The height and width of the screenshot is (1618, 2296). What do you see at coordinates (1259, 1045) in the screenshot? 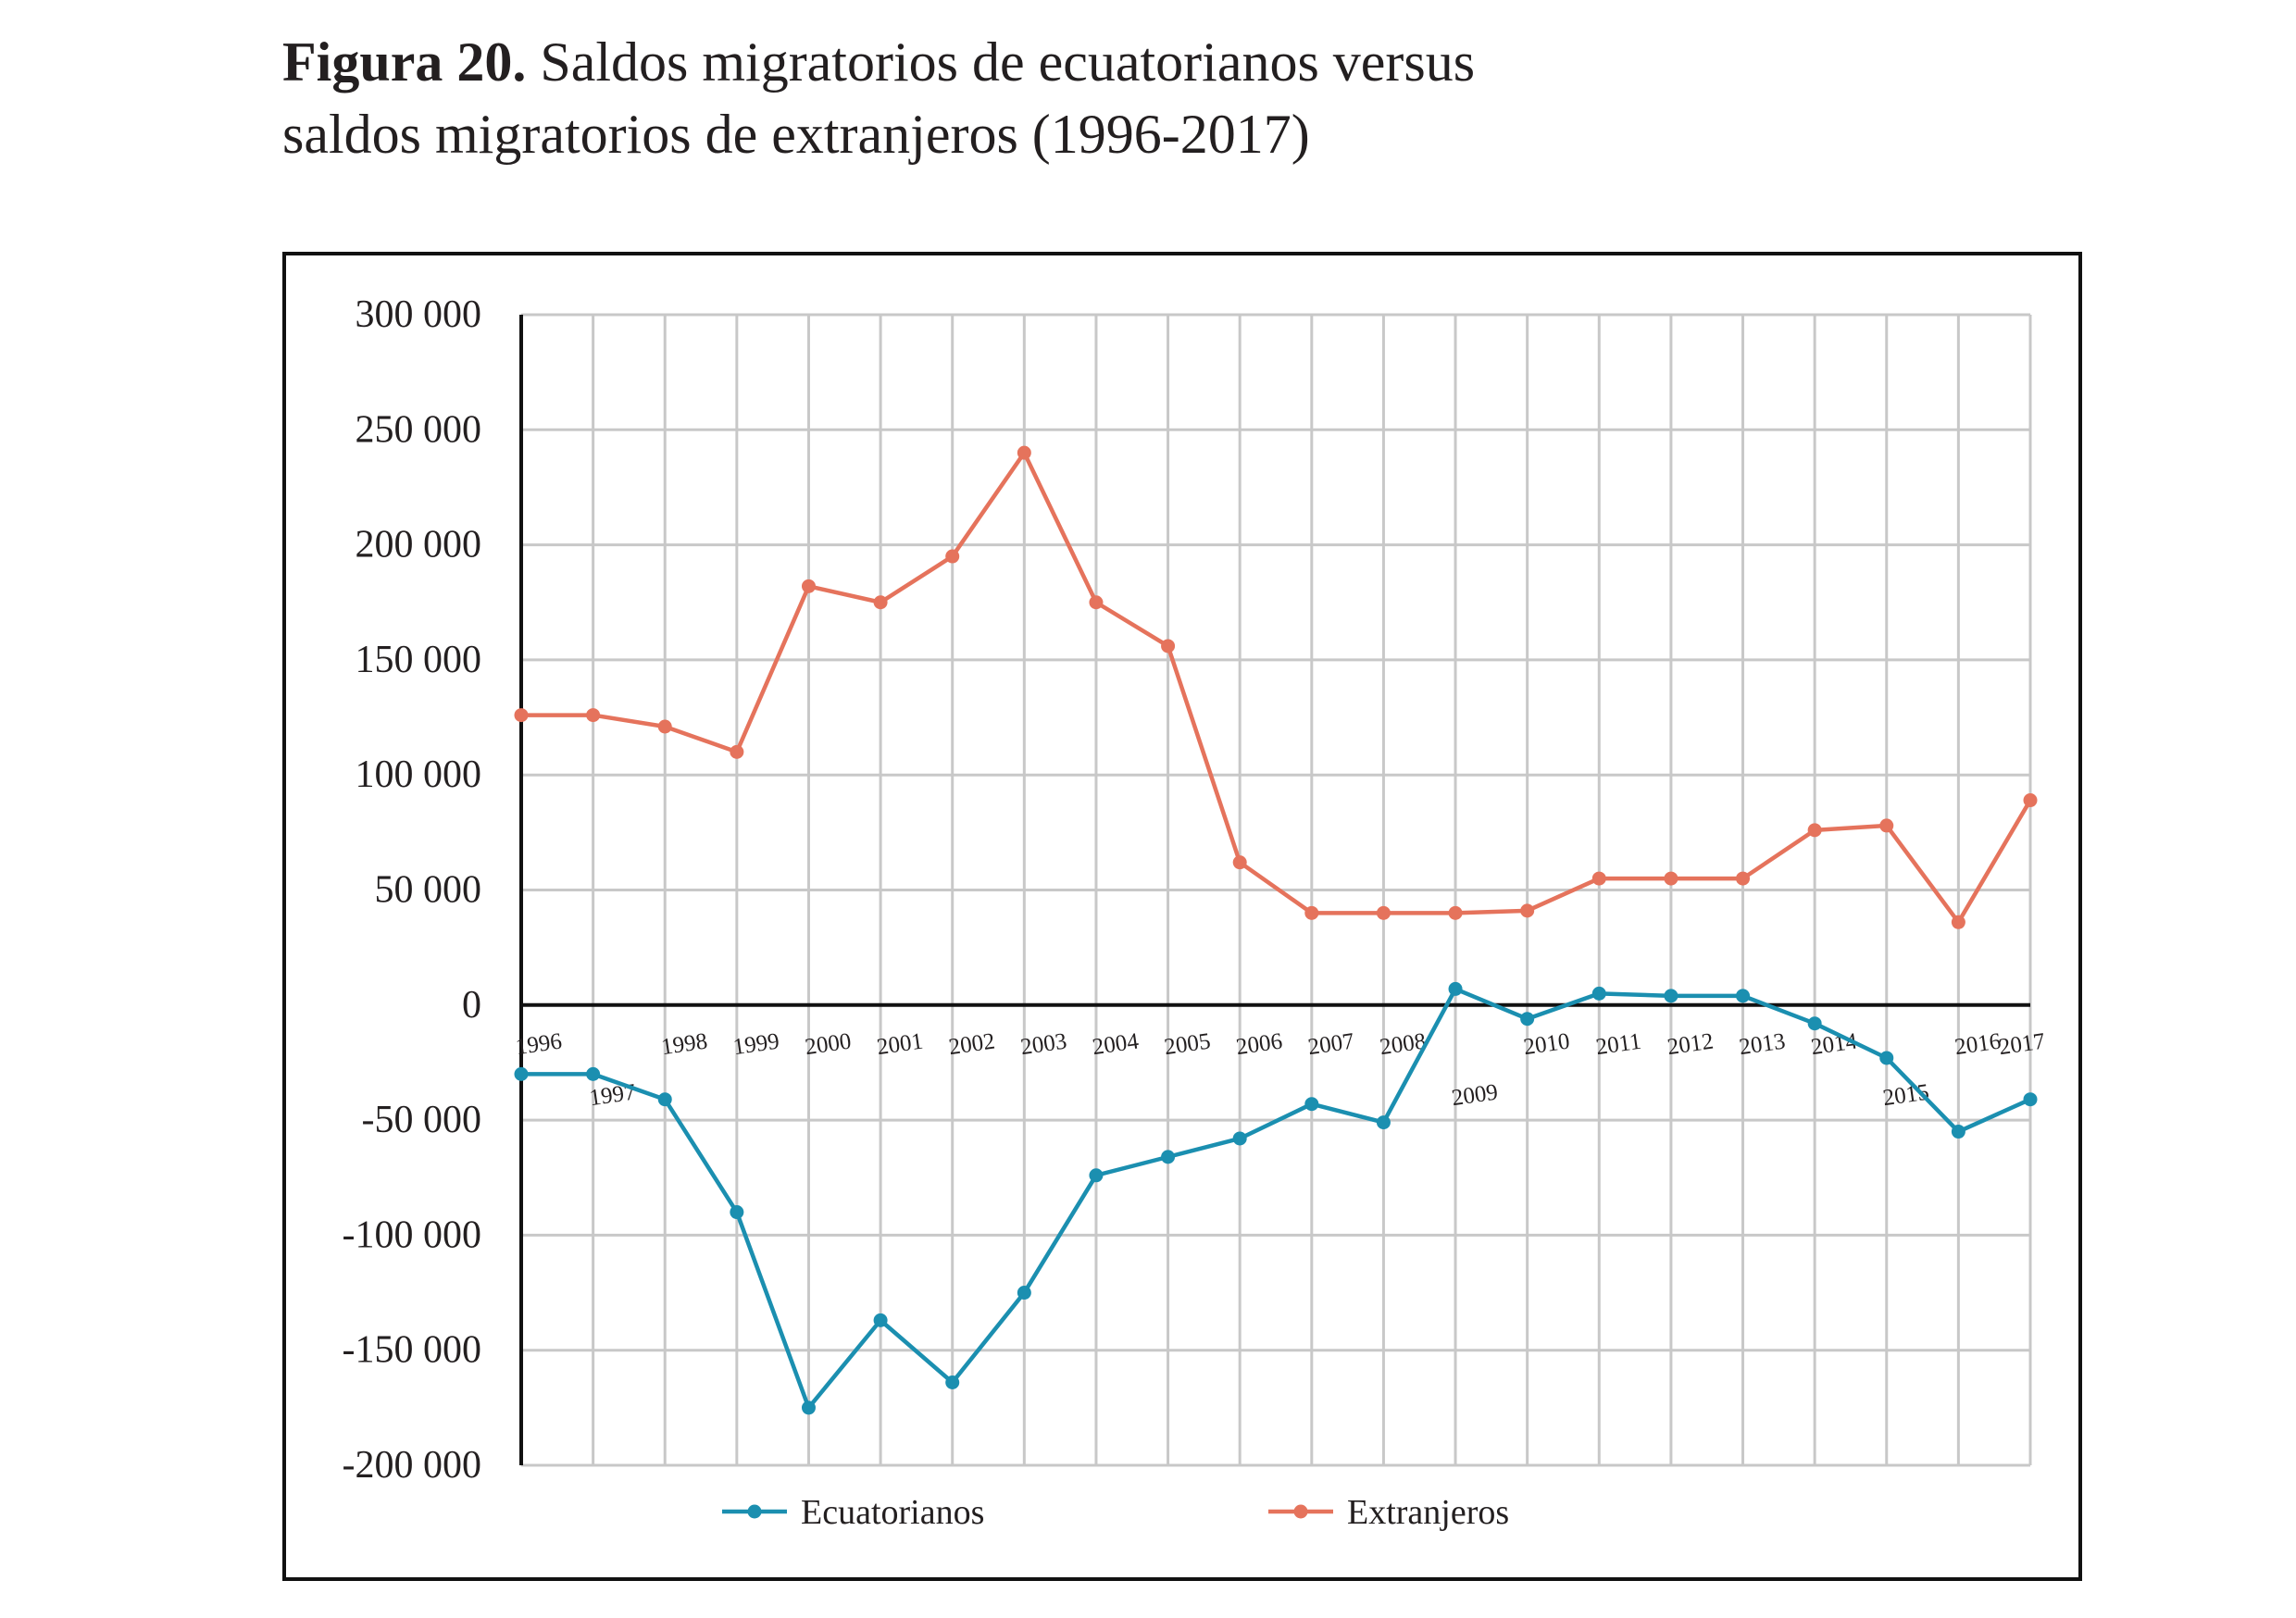
I see `x-tick-label: 2006` at bounding box center [1259, 1045].